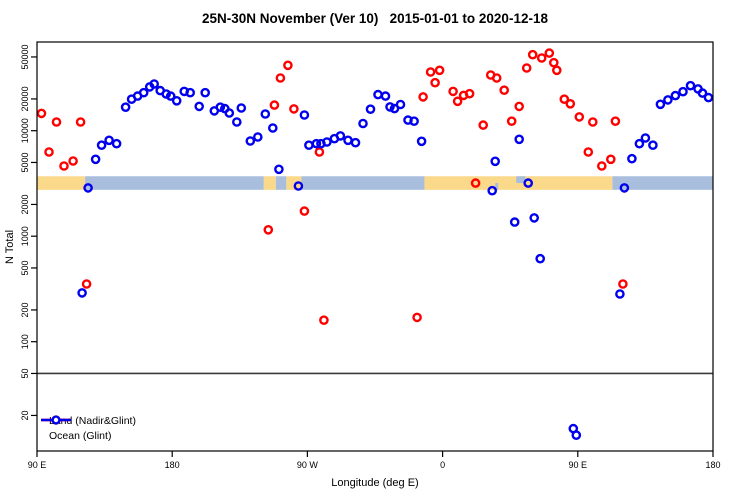  Describe the element at coordinates (25, 98) in the screenshot. I see `y-tick-label: 20000` at that location.